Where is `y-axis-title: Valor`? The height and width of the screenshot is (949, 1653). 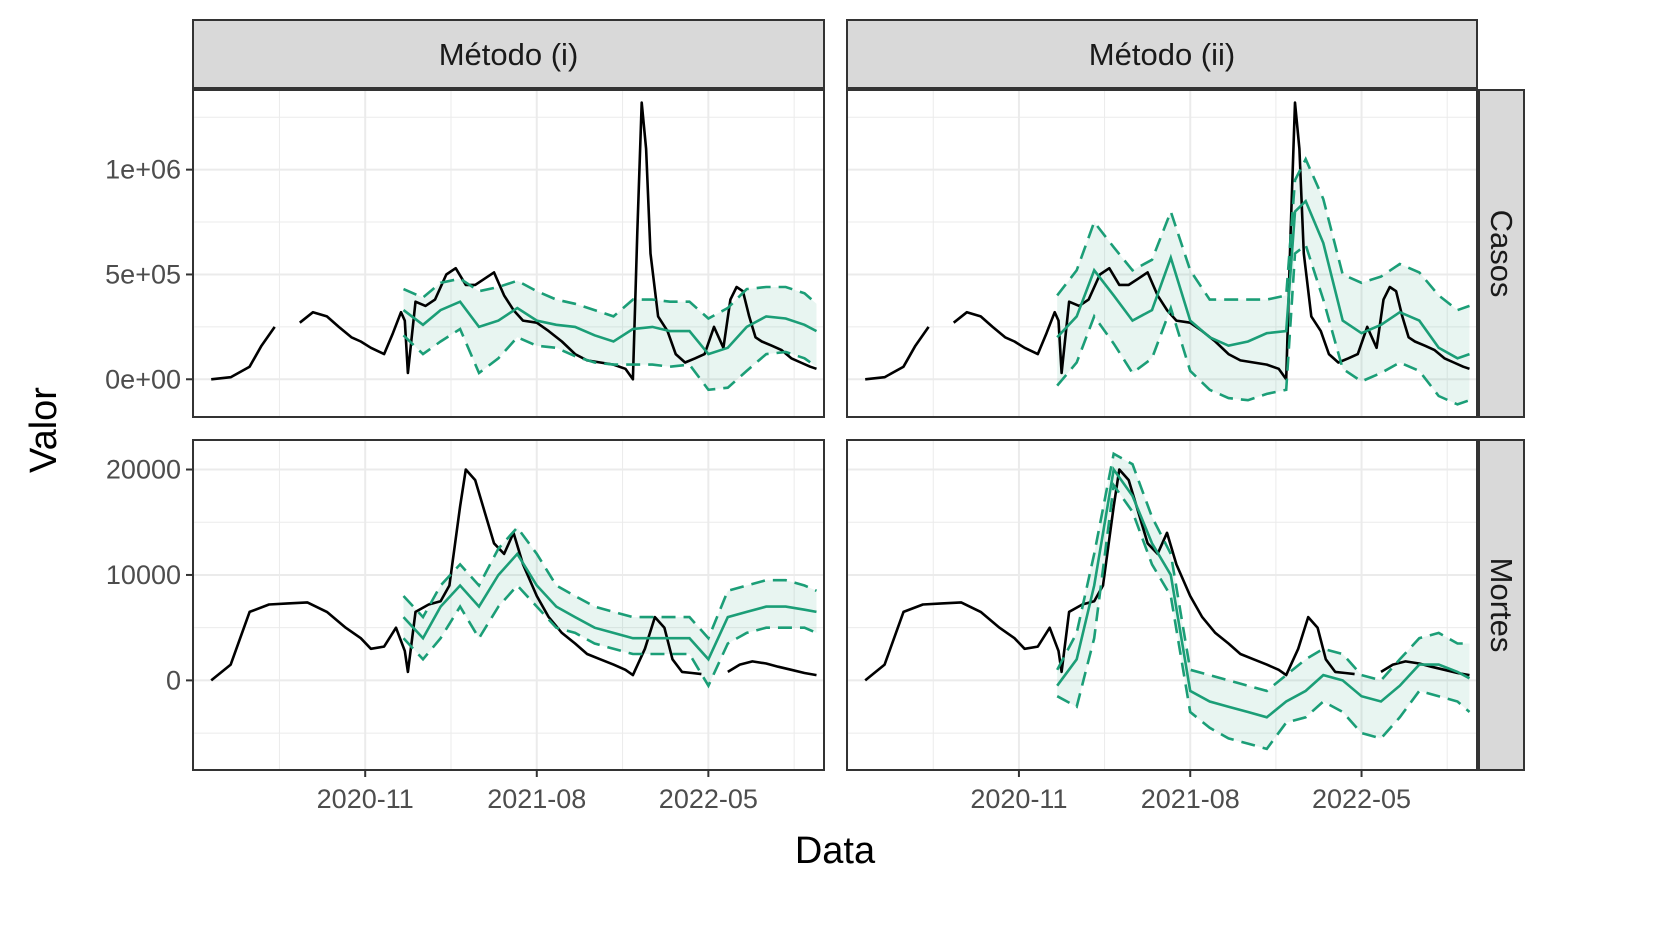
y-axis-title: Valor is located at coordinates (44, 430).